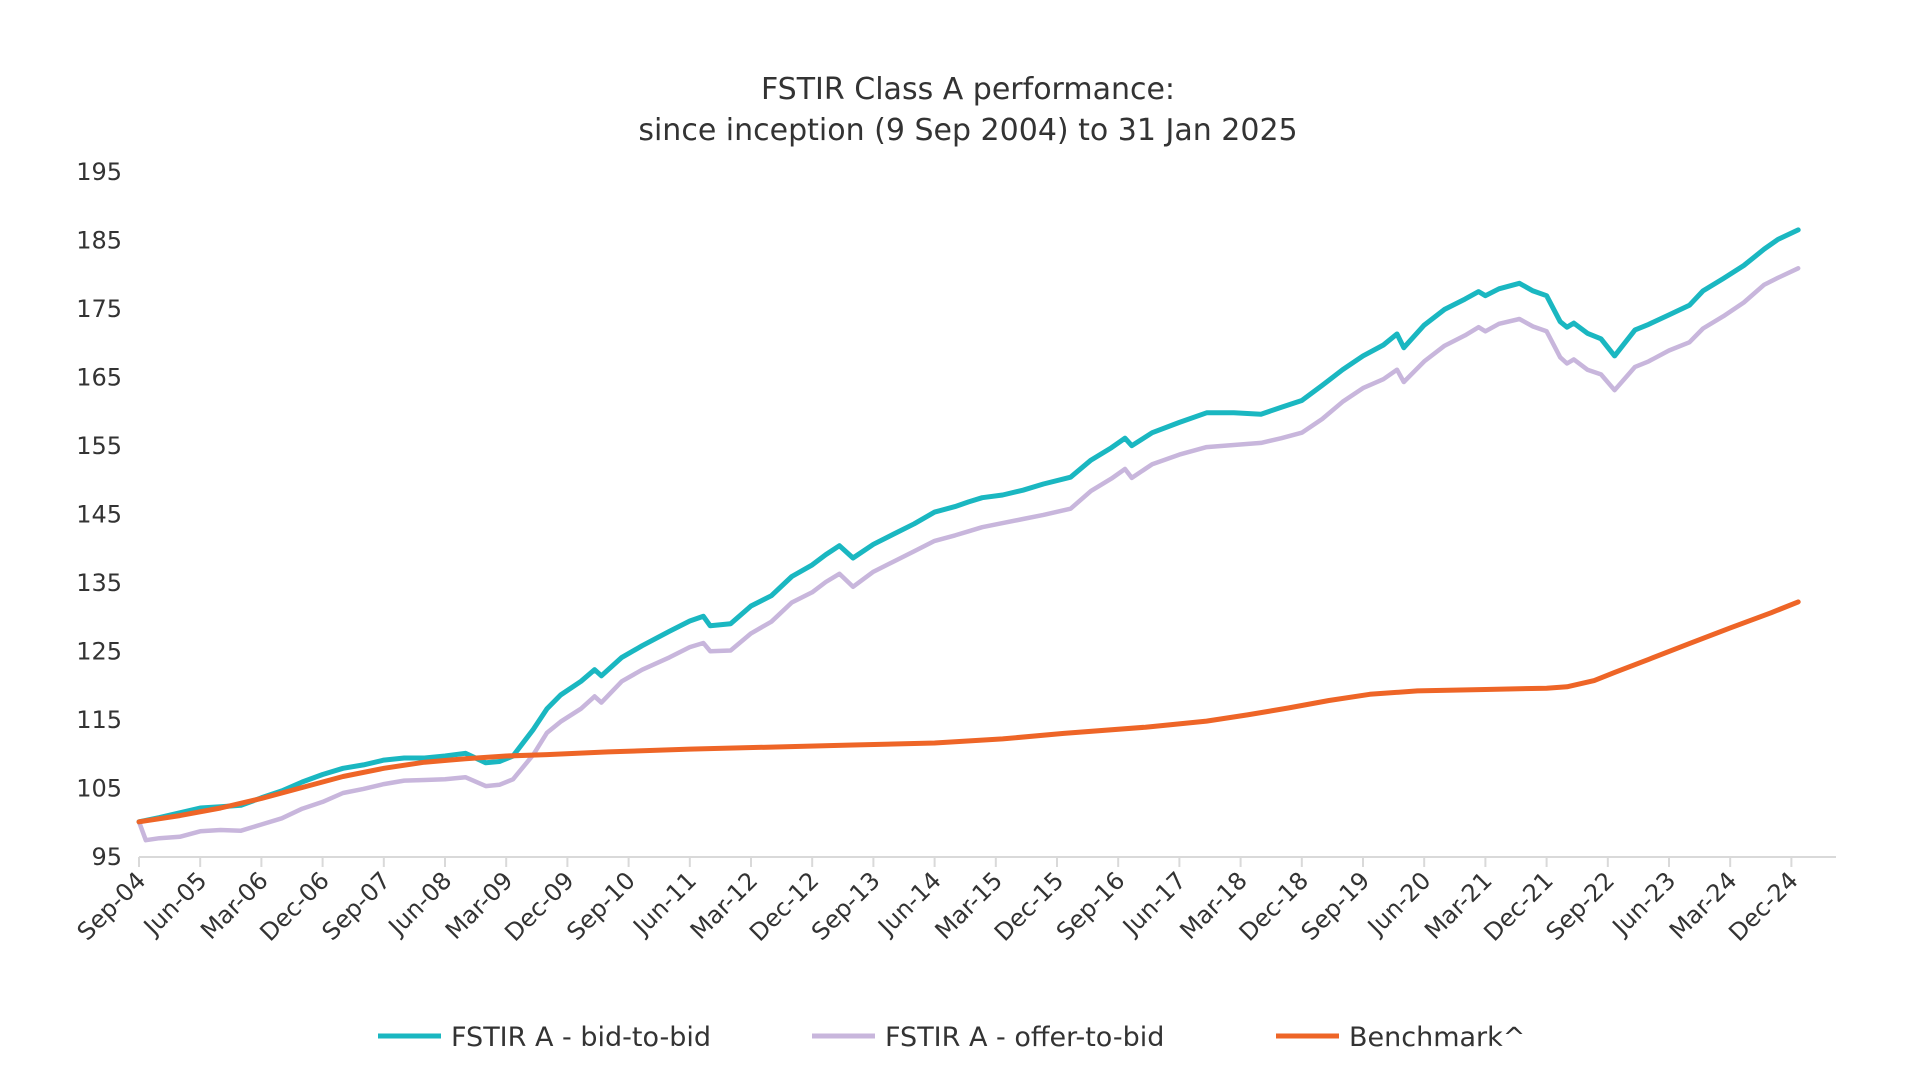  Describe the element at coordinates (294, 906) in the screenshot. I see `x-tick-label: Dec-06` at that location.